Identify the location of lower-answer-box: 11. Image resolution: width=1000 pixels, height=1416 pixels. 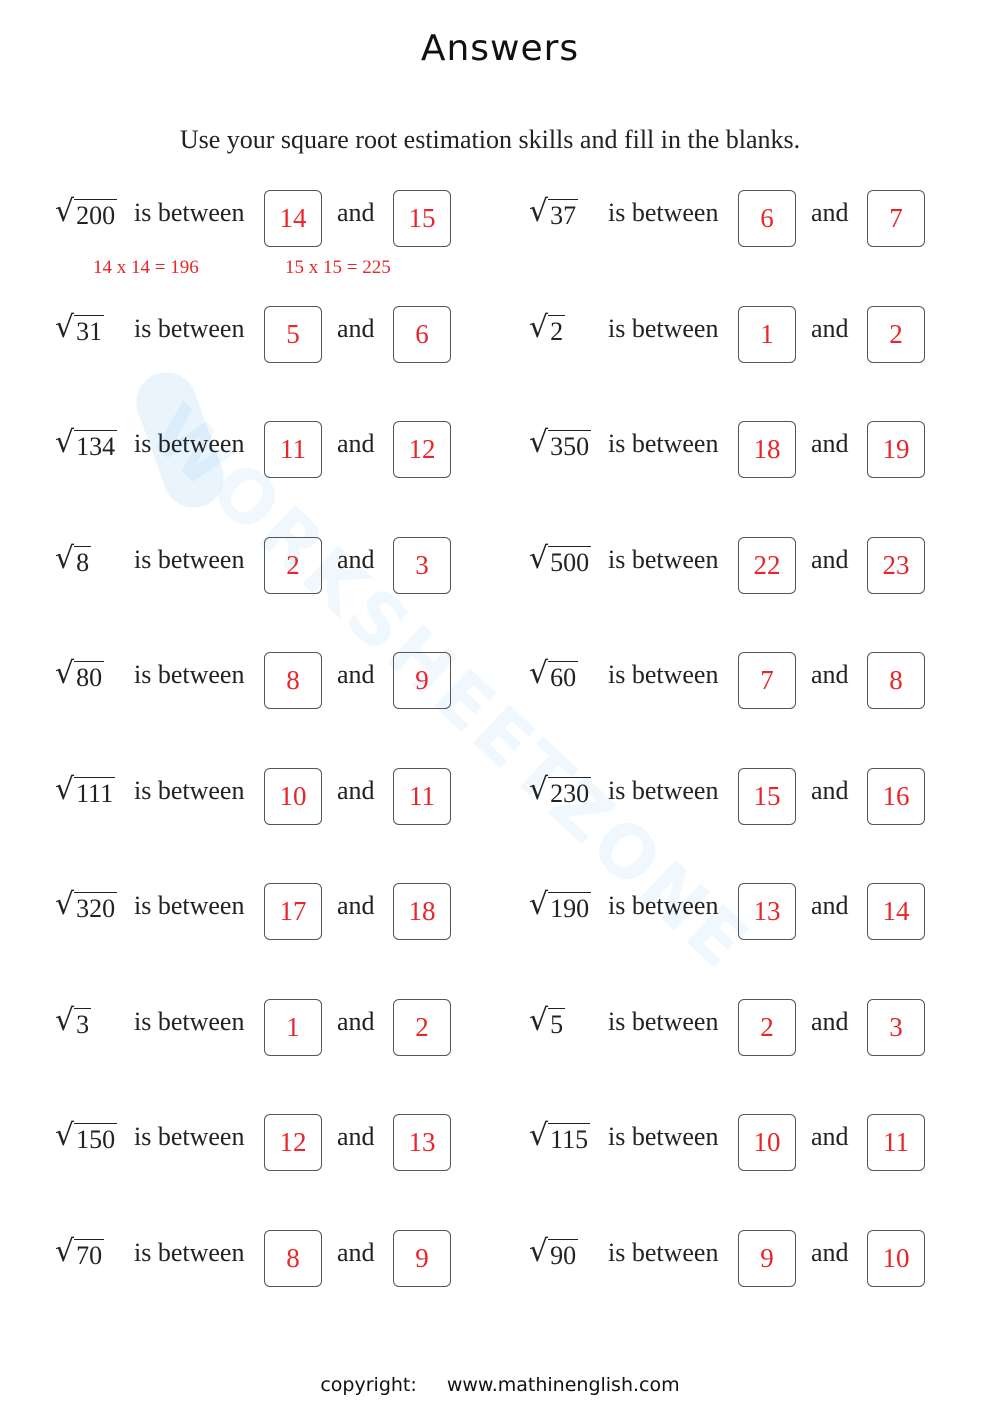
(293, 449).